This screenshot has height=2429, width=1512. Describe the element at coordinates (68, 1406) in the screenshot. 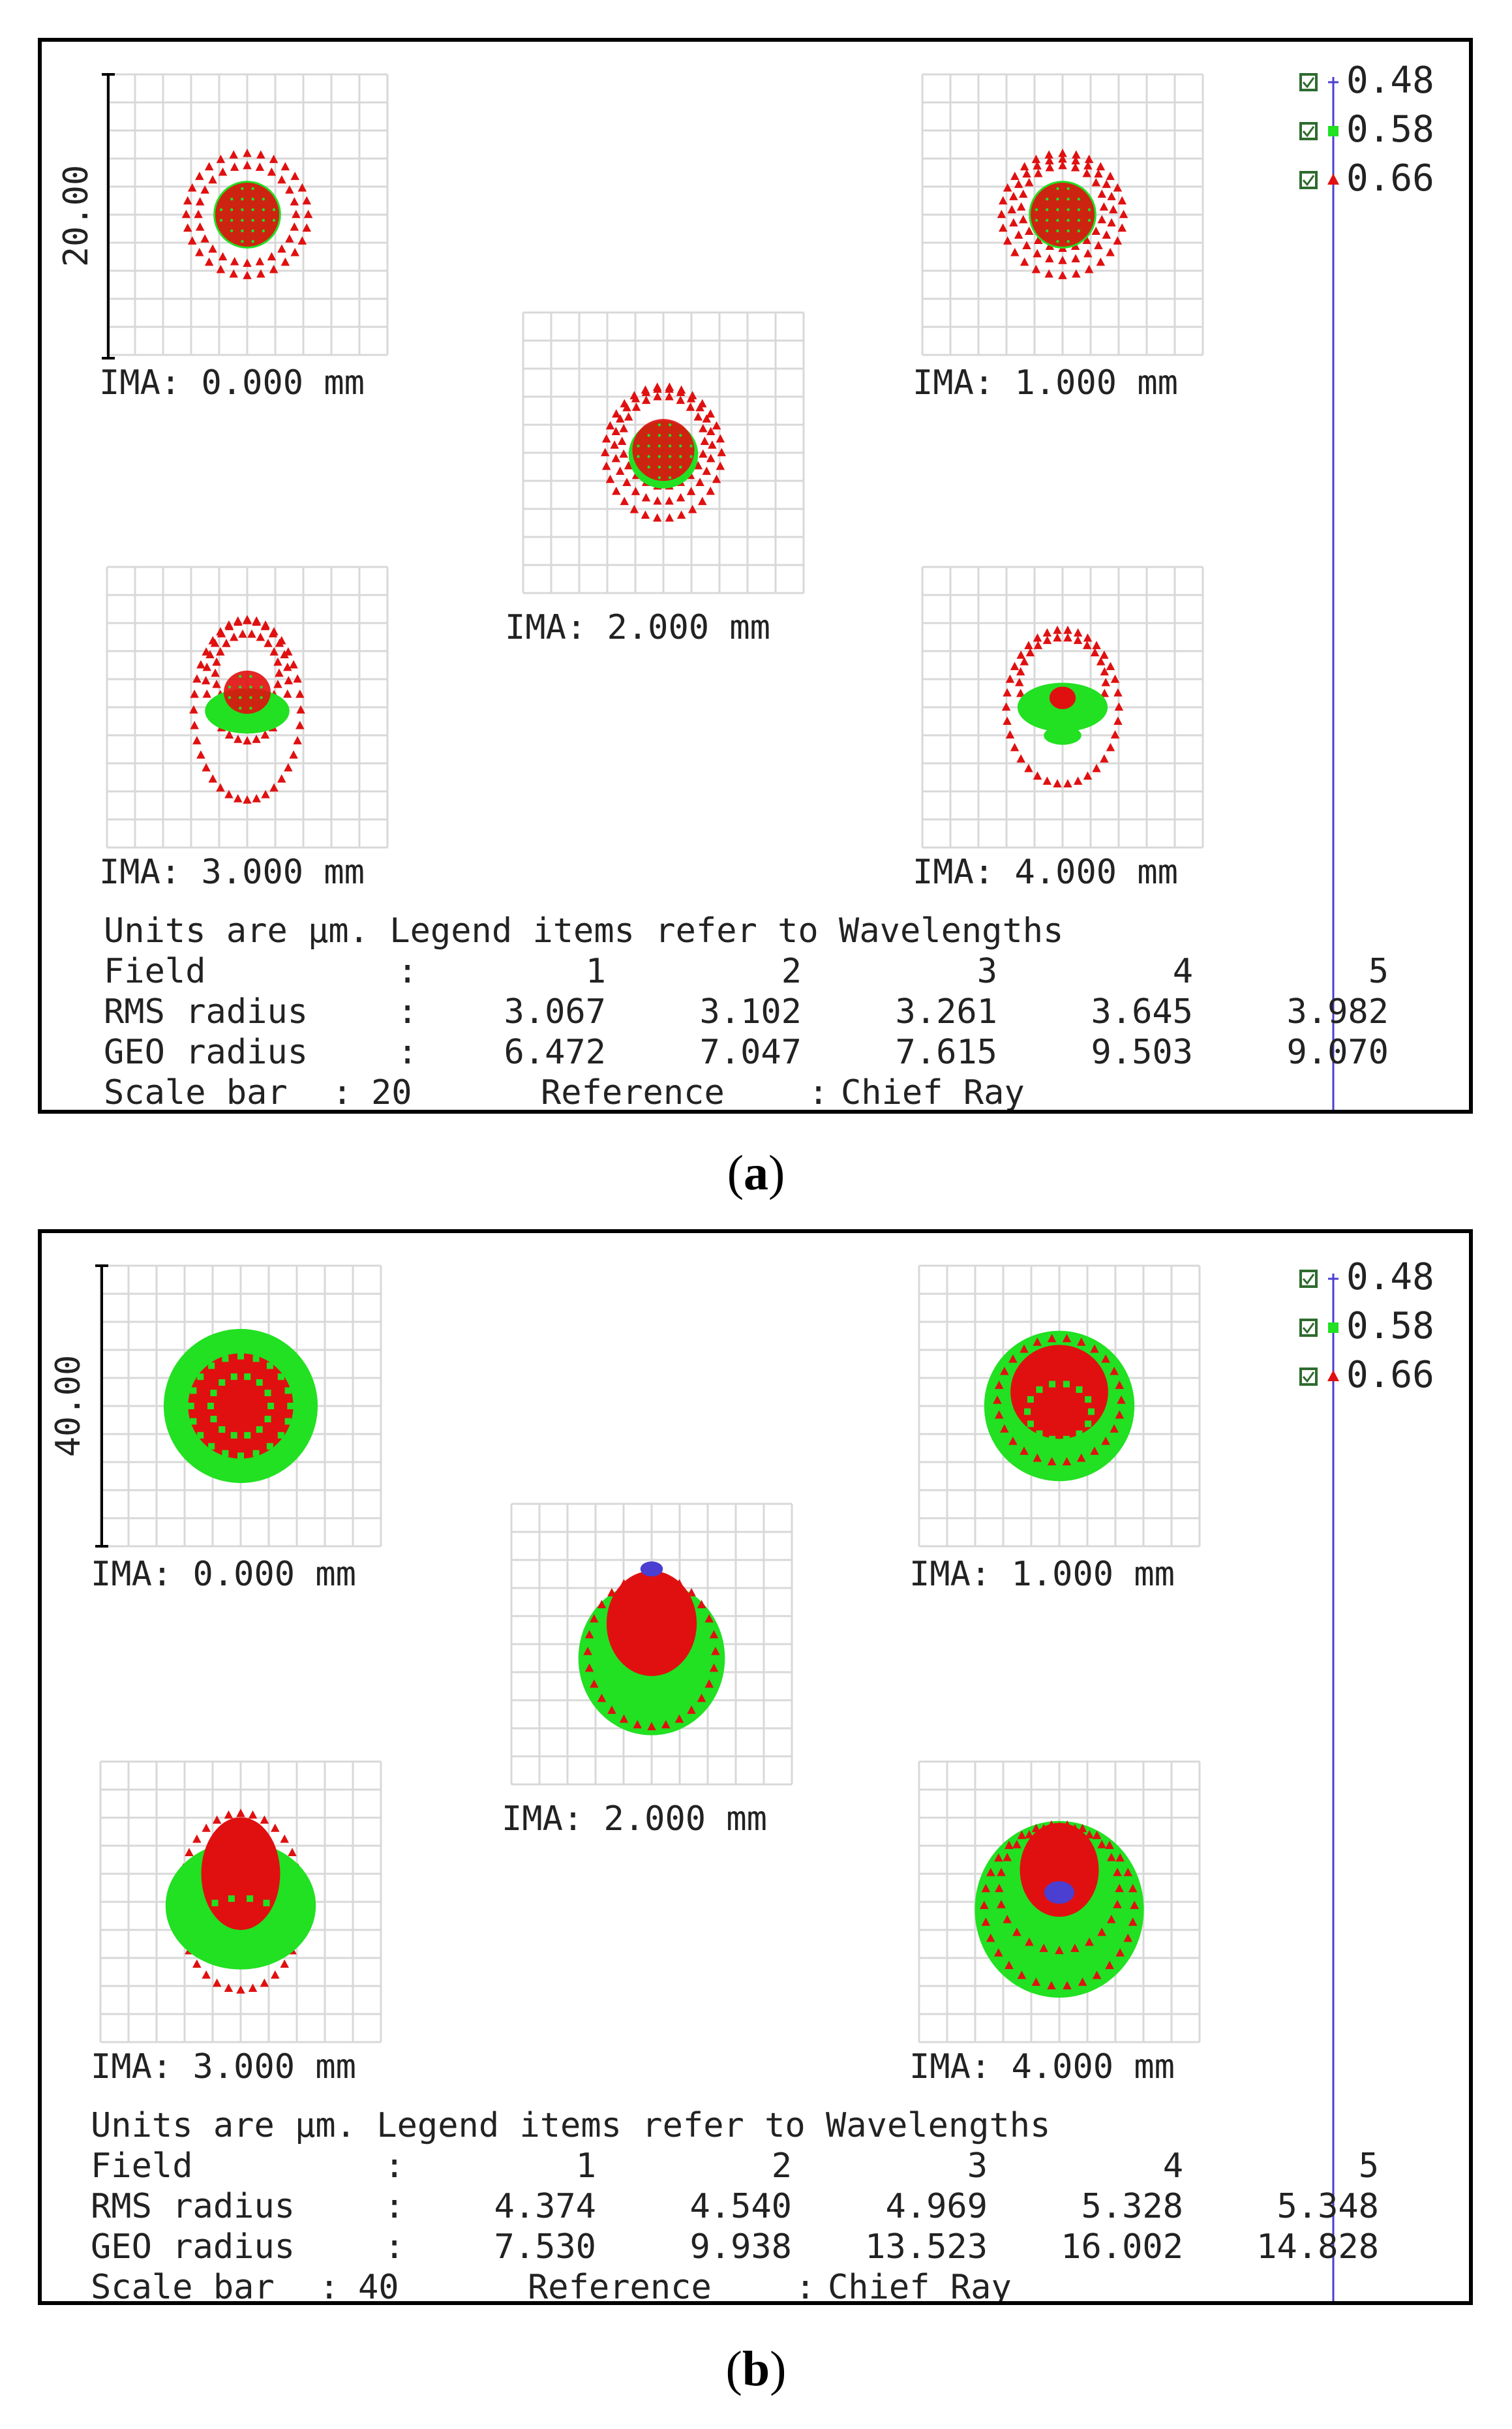

I see `scale-bar-label: 40.00` at that location.